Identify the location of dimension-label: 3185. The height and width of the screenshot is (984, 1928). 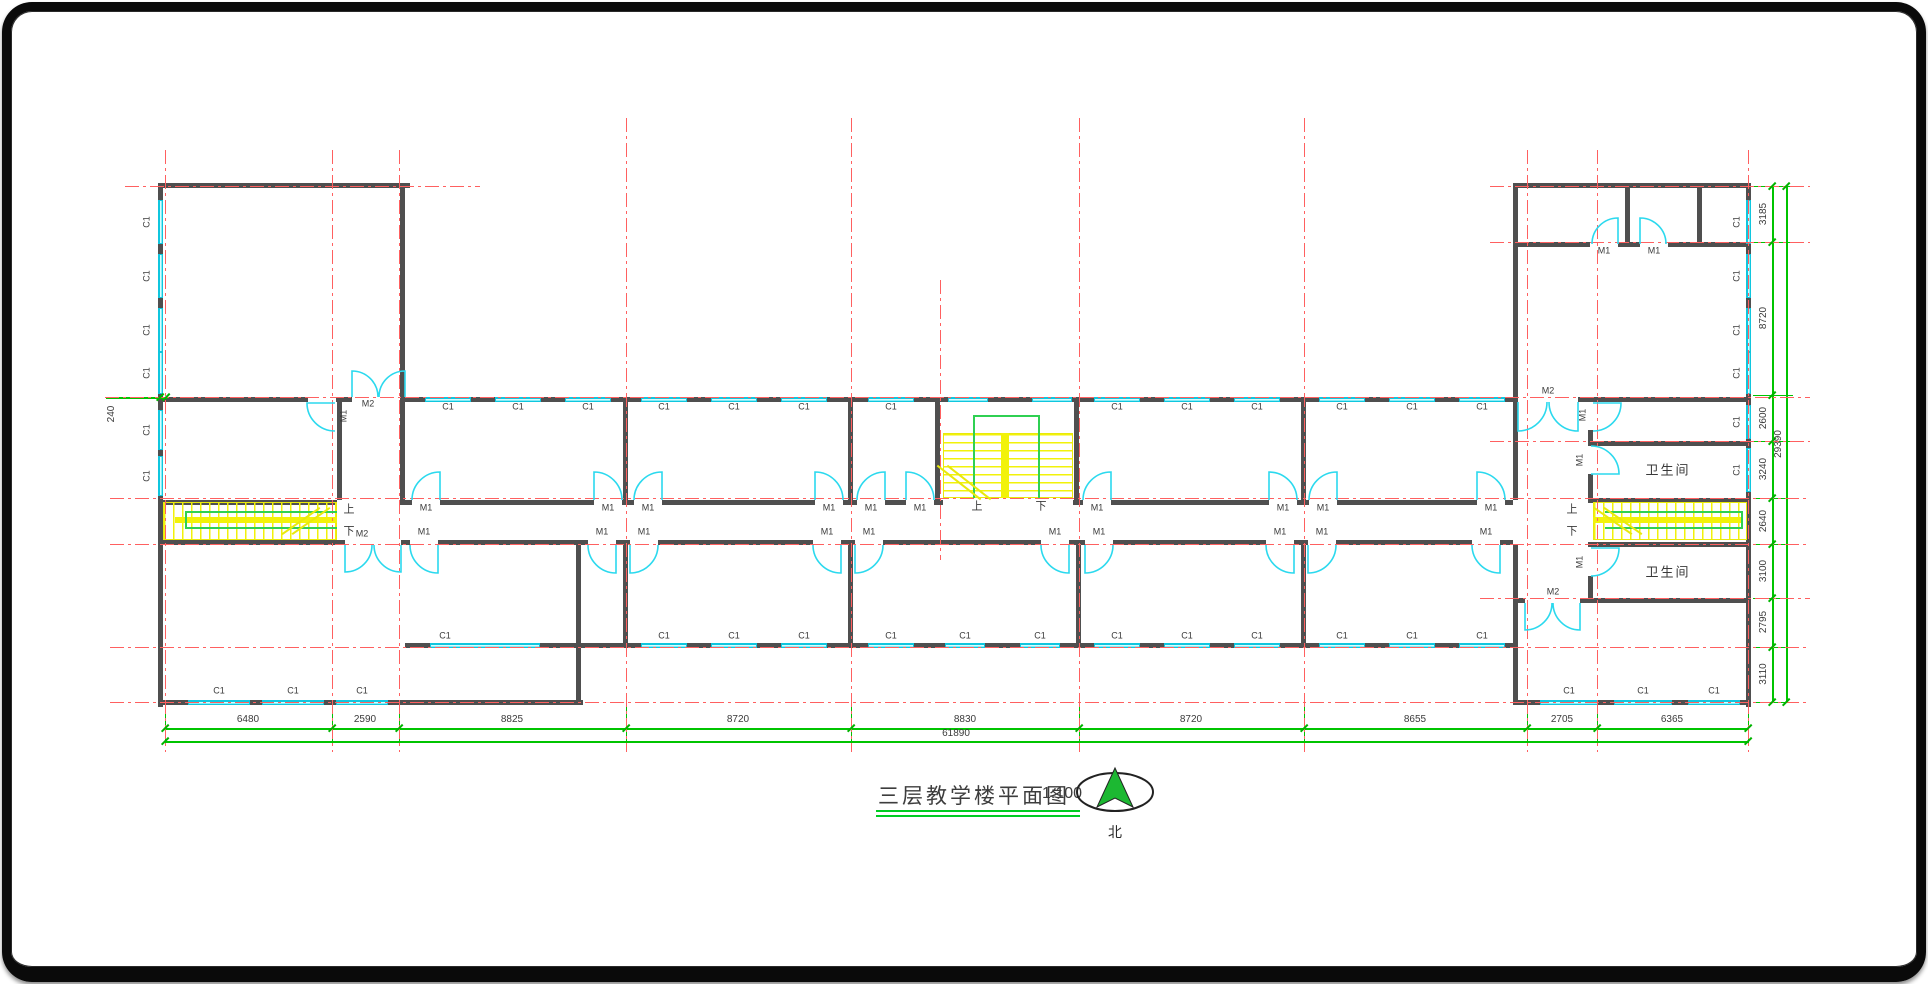
(1763, 214).